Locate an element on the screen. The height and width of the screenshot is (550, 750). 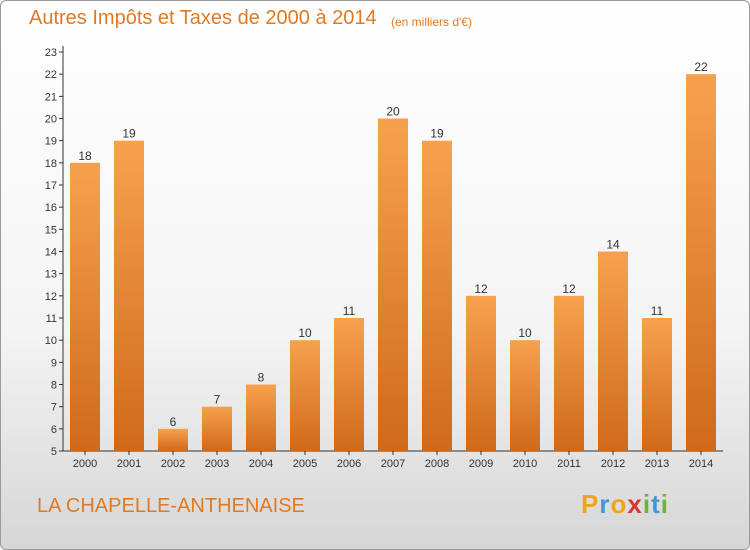
x-tick-label: 2003 is located at coordinates (217, 464).